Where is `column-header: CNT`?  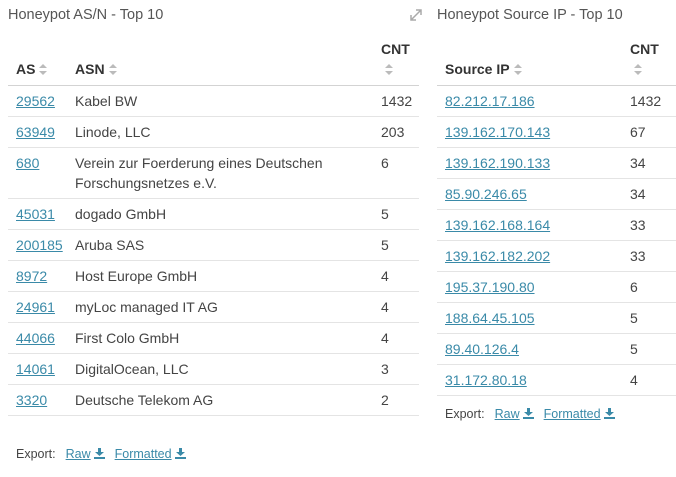 column-header: CNT is located at coordinates (396, 60).